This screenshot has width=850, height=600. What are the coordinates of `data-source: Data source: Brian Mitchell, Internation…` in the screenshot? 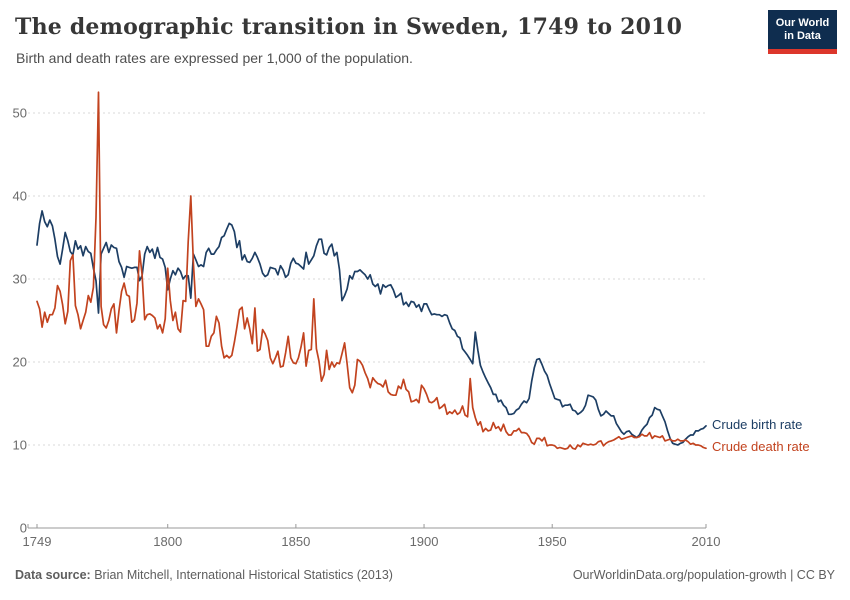 It's located at (204, 575).